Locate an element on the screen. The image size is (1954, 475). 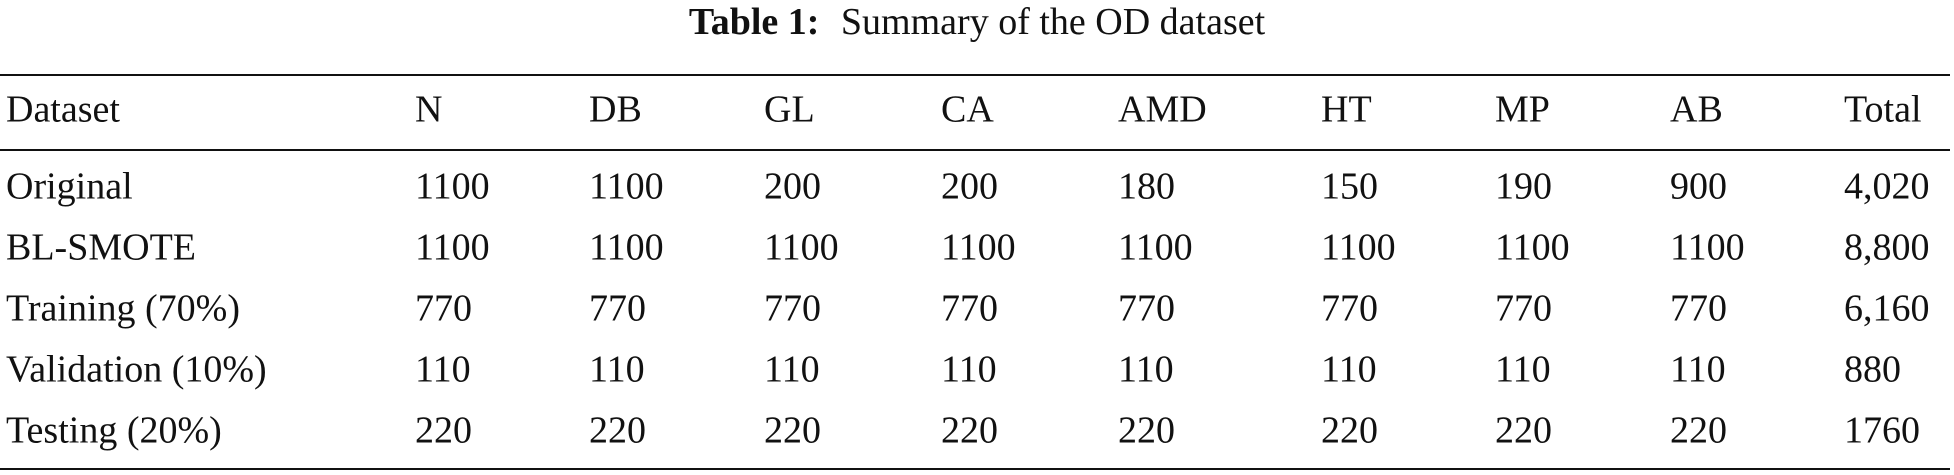
header-cell: AB is located at coordinates (1696, 110).